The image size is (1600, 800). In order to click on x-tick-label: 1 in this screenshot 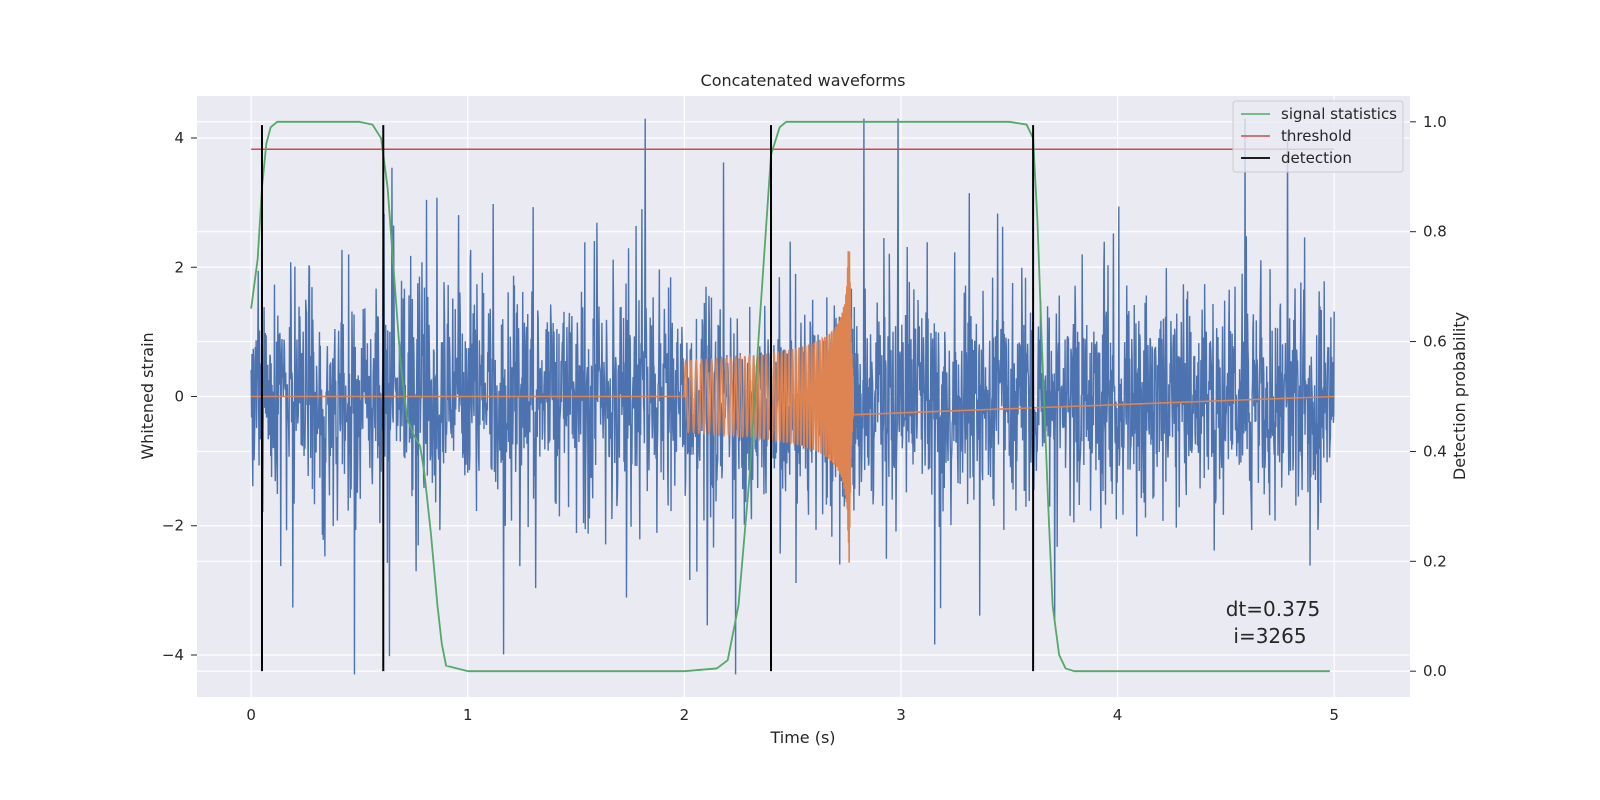, I will do `click(468, 715)`.